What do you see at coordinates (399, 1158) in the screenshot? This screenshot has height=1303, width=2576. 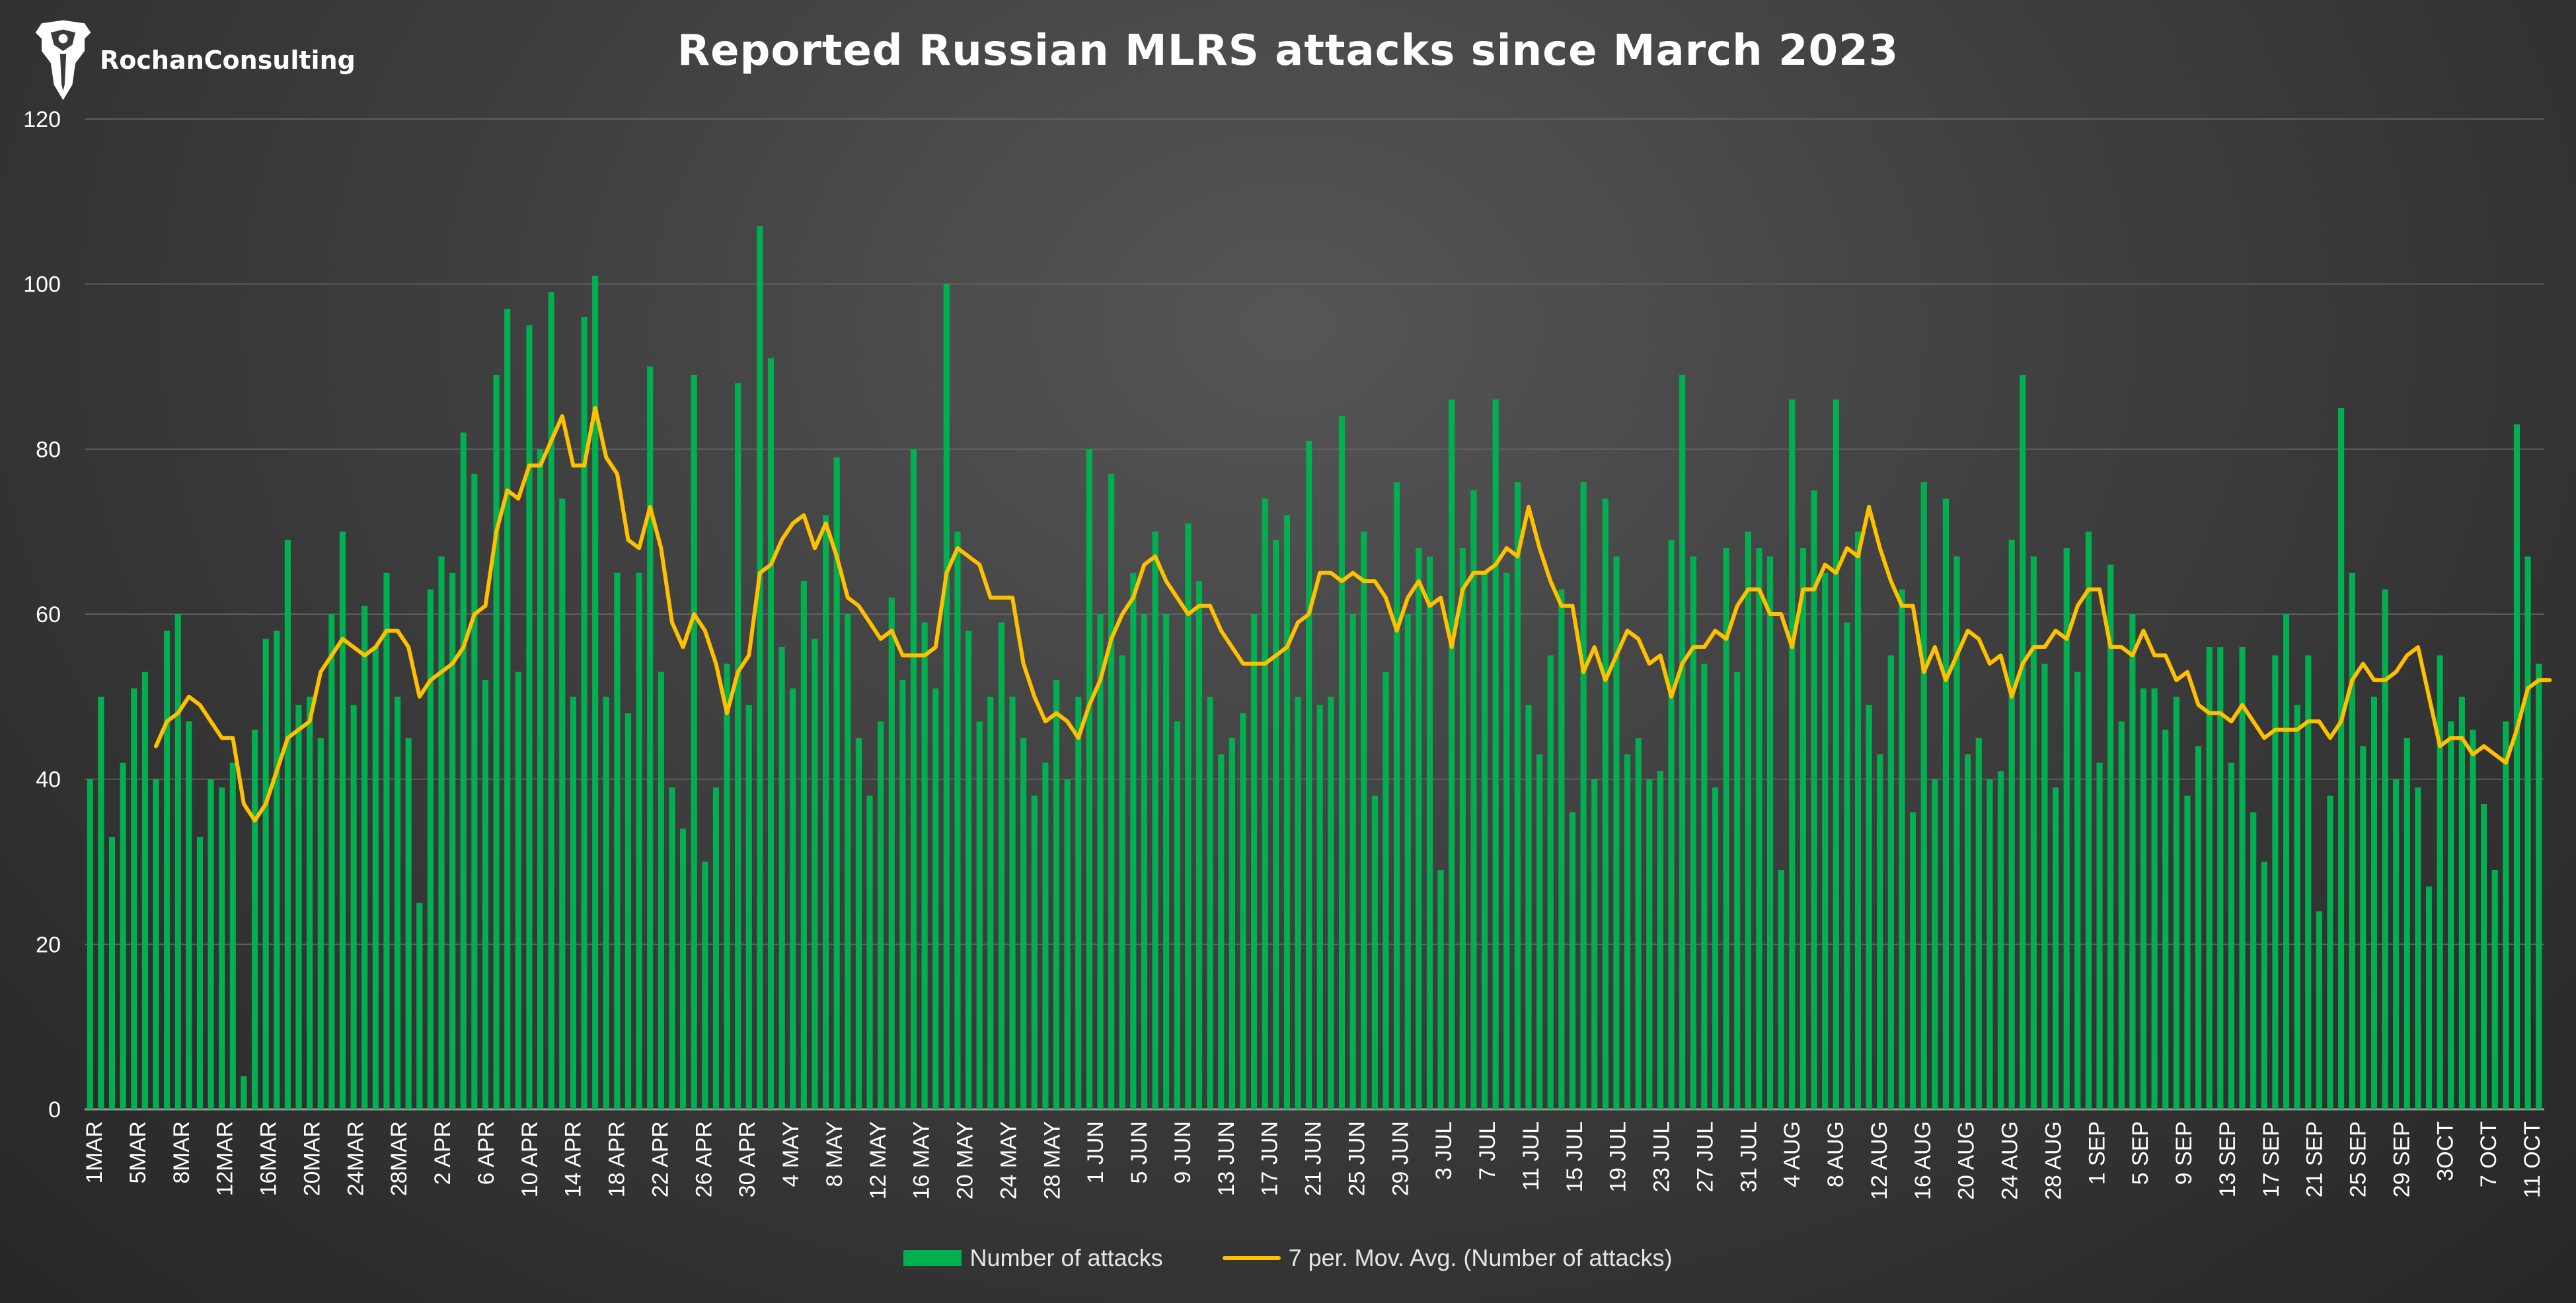 I see `x-tick-label: 28MAR` at bounding box center [399, 1158].